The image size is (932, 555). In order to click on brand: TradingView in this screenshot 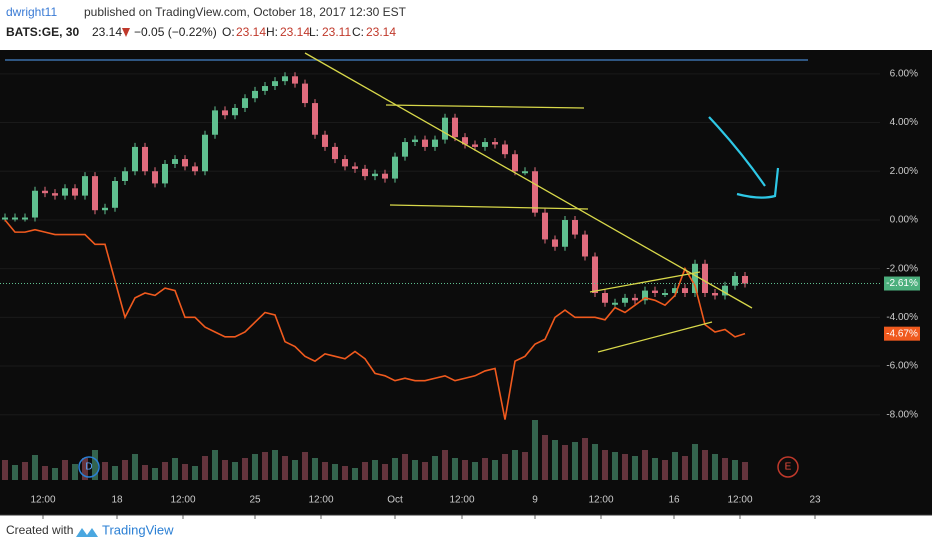, I will do `click(138, 529)`.